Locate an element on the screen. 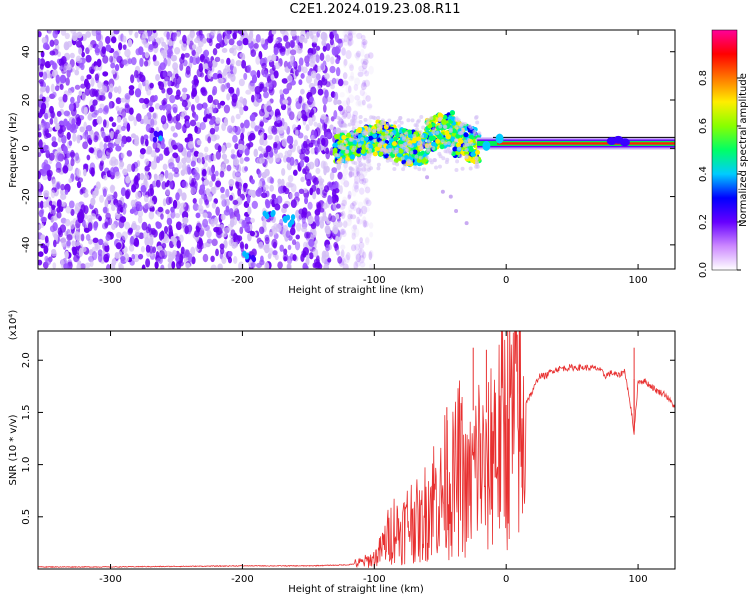 This screenshot has width=750, height=600. x-tick-label: 100 is located at coordinates (638, 280).